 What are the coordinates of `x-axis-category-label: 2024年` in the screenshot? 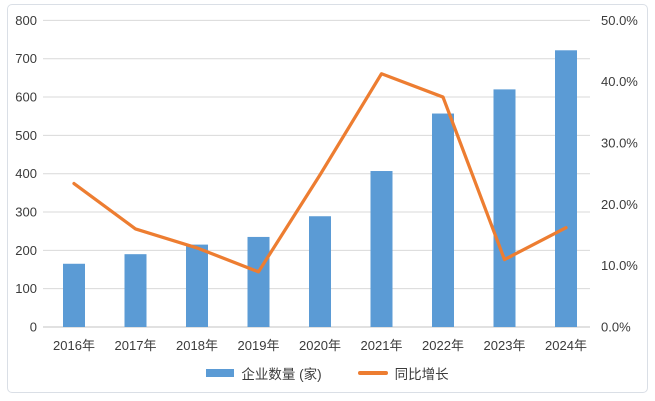 It's located at (566, 345).